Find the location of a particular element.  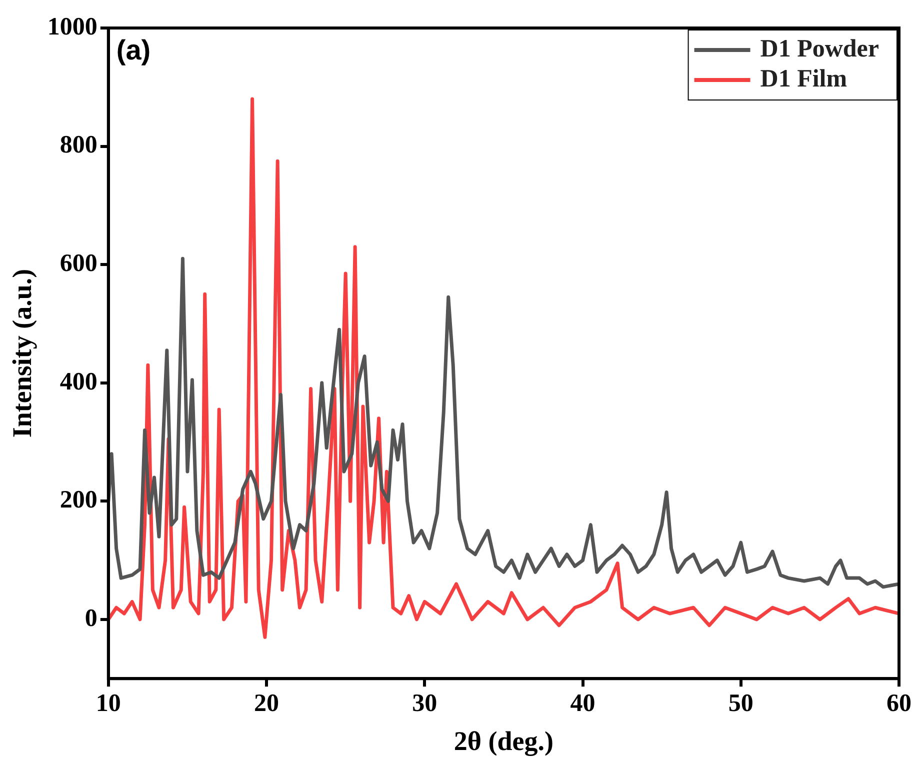

y-tick-label: 0 is located at coordinates (91, 618).